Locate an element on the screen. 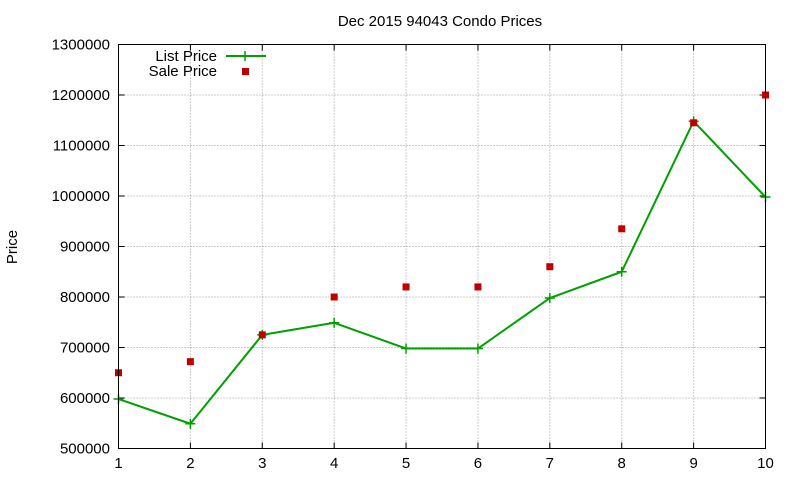  y-tick-label: 700000 is located at coordinates (85, 348).